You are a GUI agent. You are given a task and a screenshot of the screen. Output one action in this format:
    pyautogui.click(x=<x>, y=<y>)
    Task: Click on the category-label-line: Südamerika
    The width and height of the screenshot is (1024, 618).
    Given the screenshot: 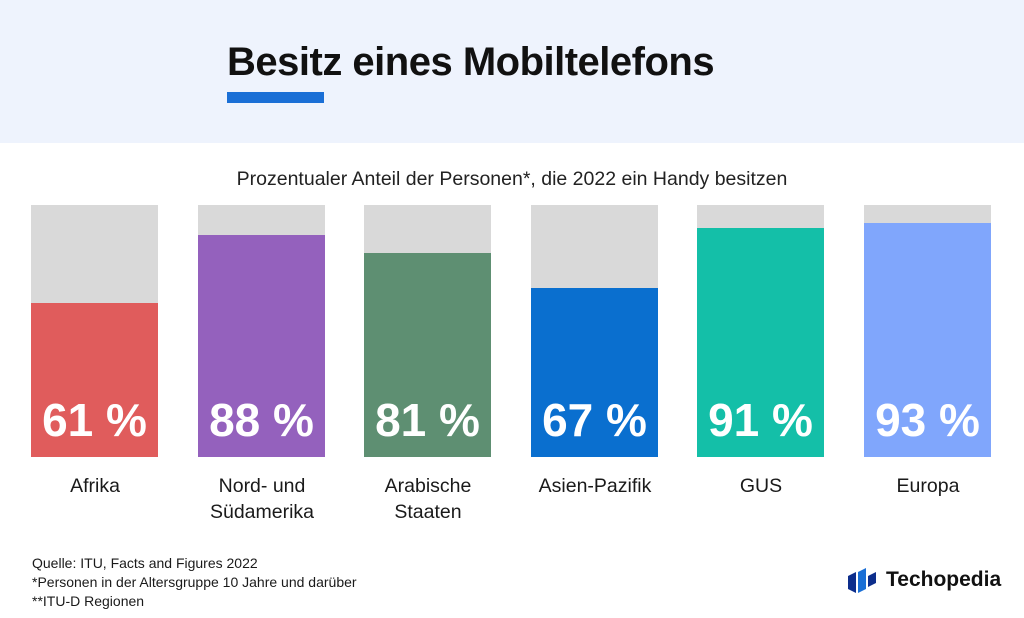 What is the action you would take?
    pyautogui.click(x=262, y=512)
    